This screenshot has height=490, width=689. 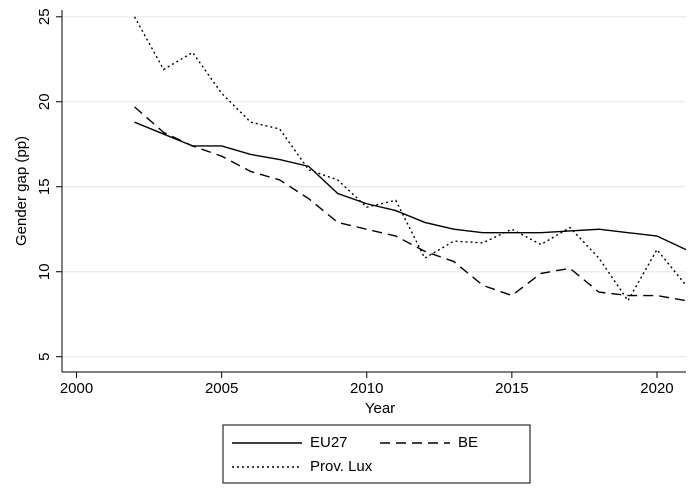 What do you see at coordinates (221, 388) in the screenshot?
I see `x-tick-label: 2005` at bounding box center [221, 388].